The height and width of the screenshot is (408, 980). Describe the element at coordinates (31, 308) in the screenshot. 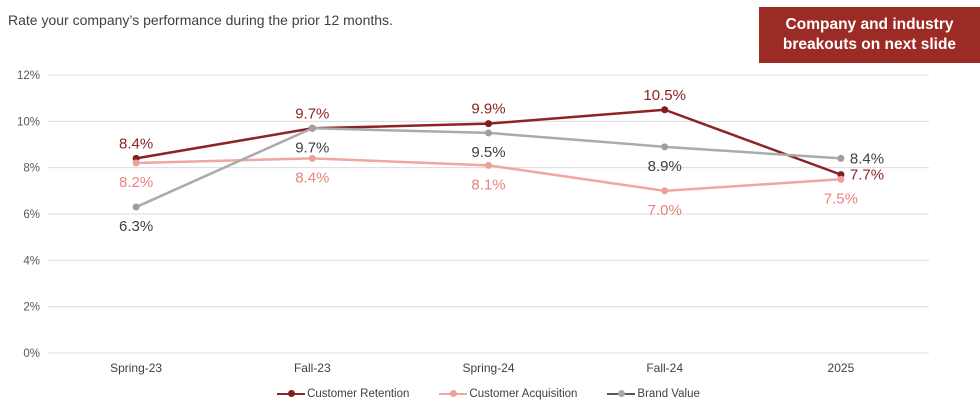

I see `y-axis-tick-label: 2%` at that location.